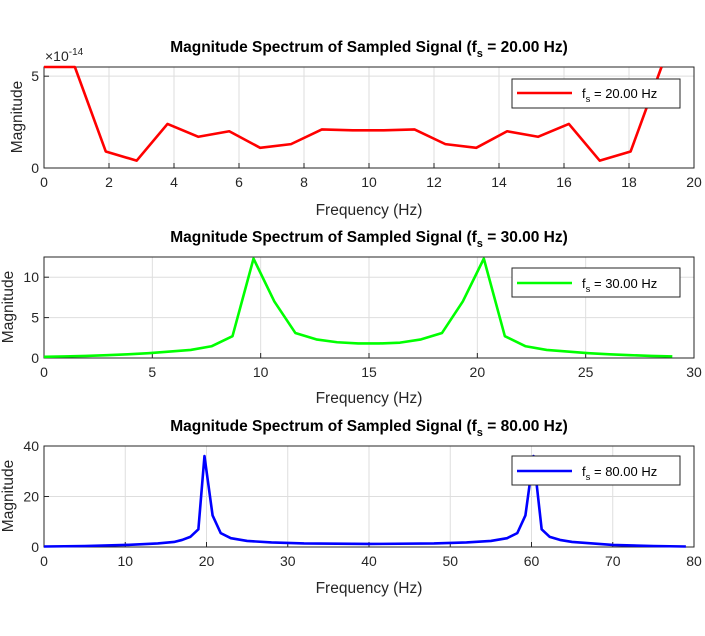  What do you see at coordinates (694, 561) in the screenshot?
I see `x-tick-label: 80` at bounding box center [694, 561].